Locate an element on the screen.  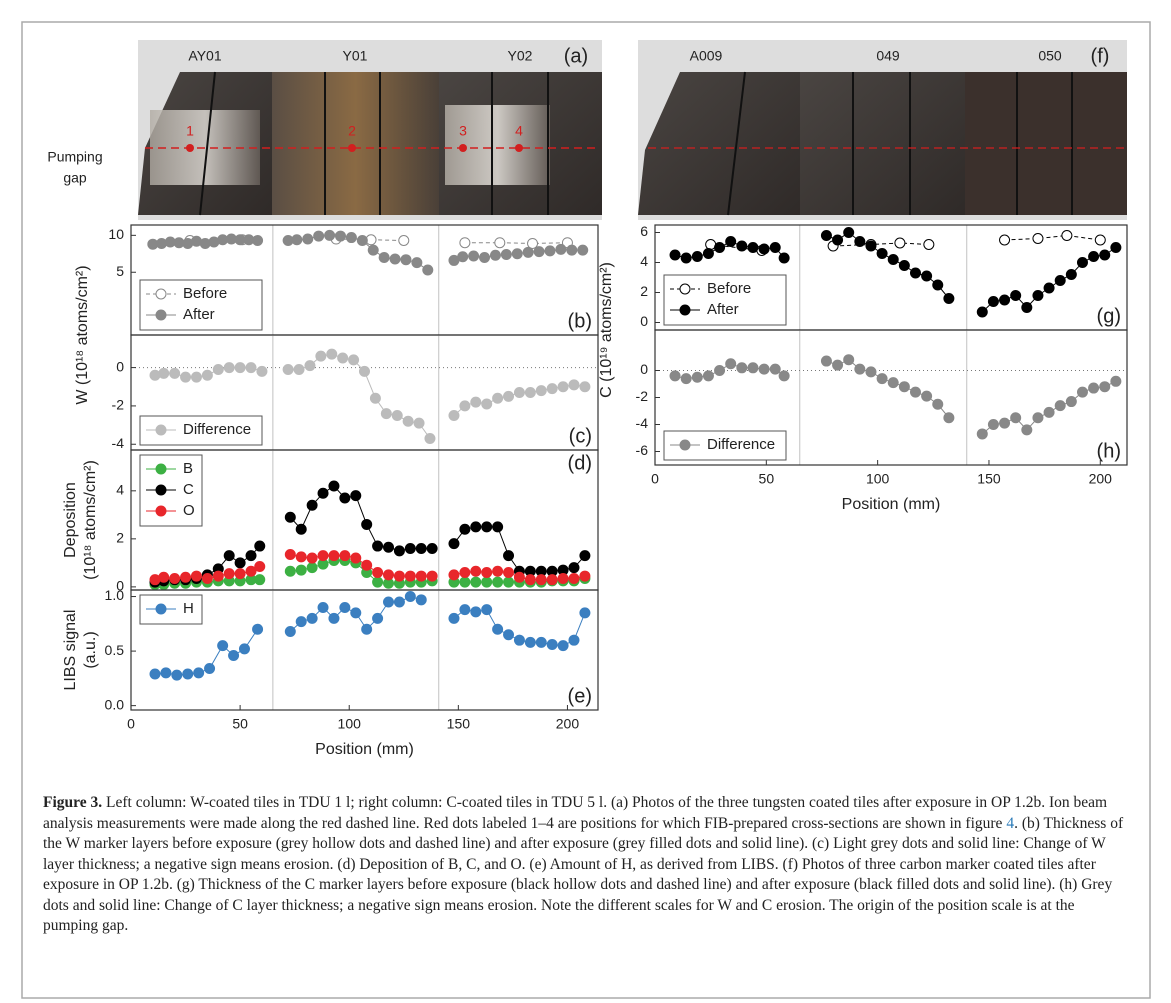
panel-label: (g) is located at coordinates (1109, 316).